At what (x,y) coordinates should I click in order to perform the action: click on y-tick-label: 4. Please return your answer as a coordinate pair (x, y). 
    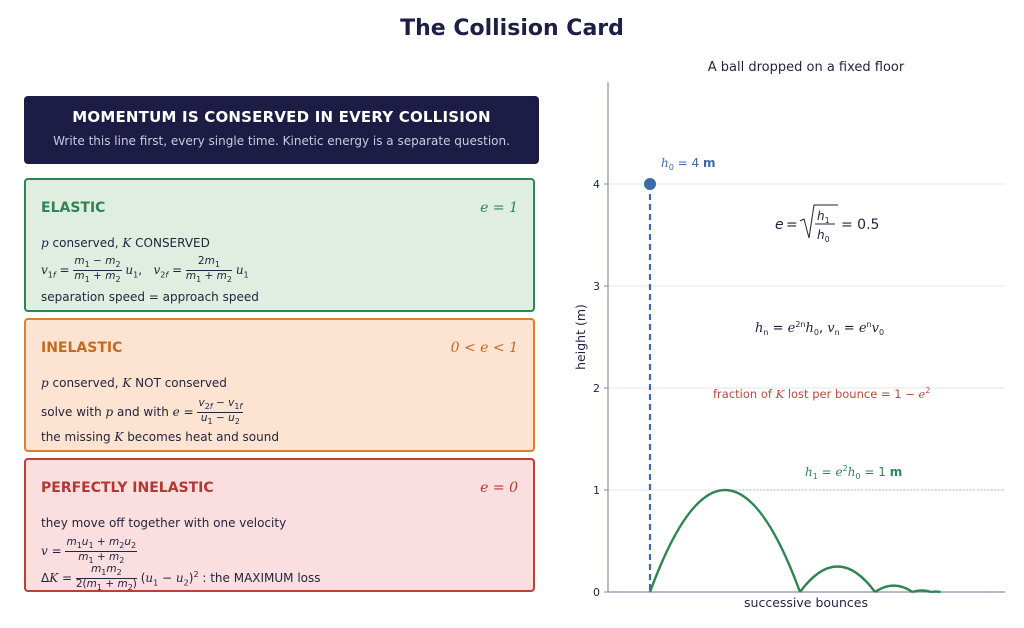
    Looking at the image, I should click on (596, 184).